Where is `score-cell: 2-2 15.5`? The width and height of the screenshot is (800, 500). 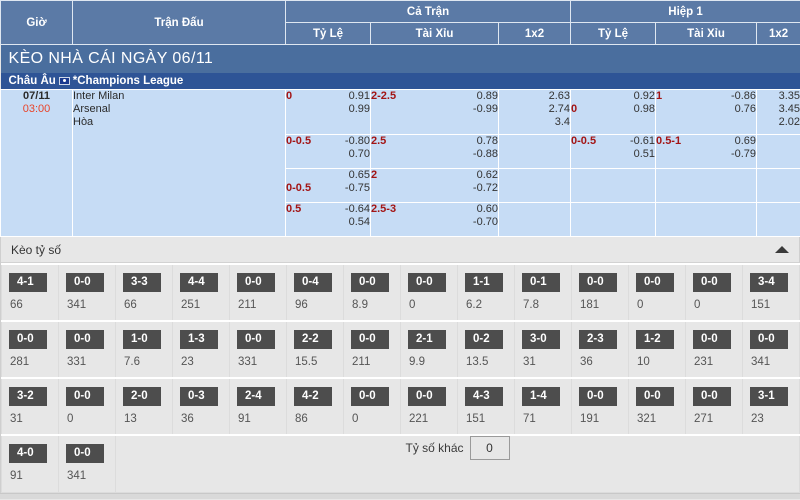
score-cell: 2-2 15.5 is located at coordinates (315, 349).